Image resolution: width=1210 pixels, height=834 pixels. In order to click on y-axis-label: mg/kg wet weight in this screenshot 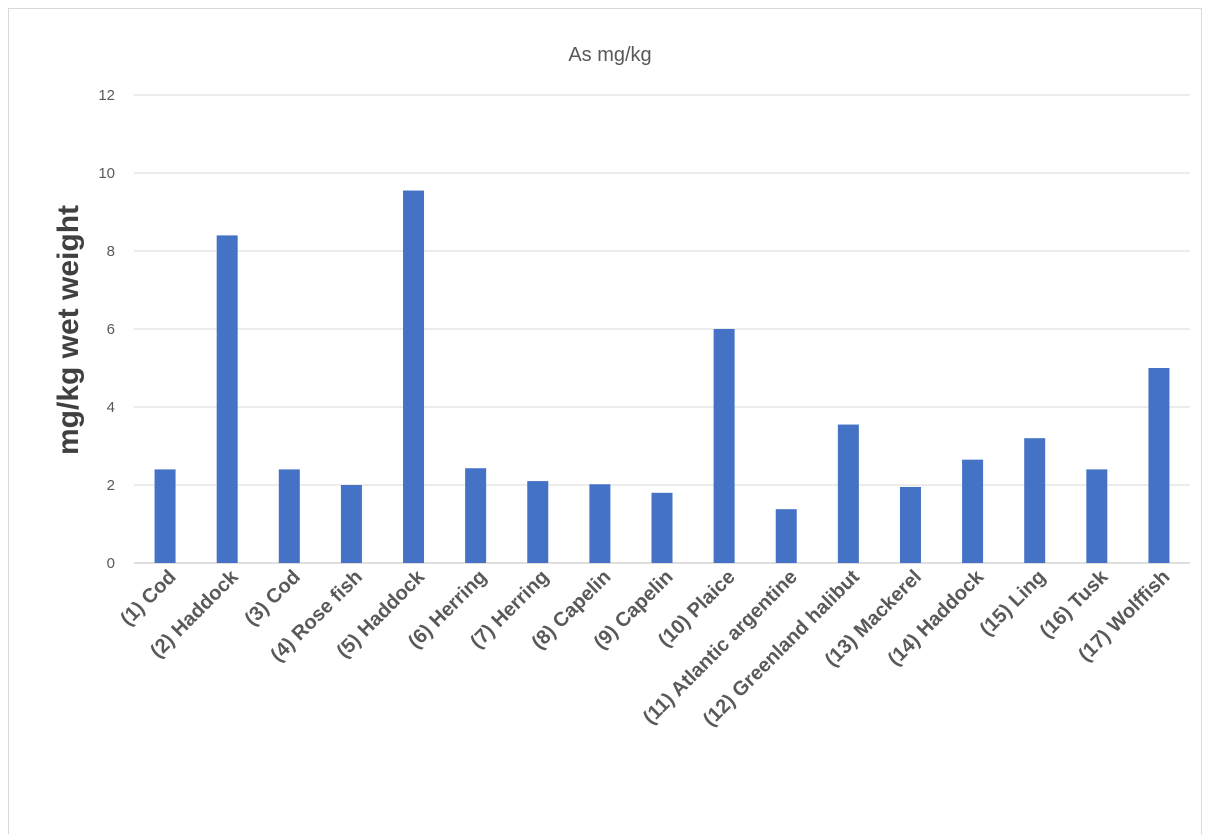, I will do `click(68, 330)`.